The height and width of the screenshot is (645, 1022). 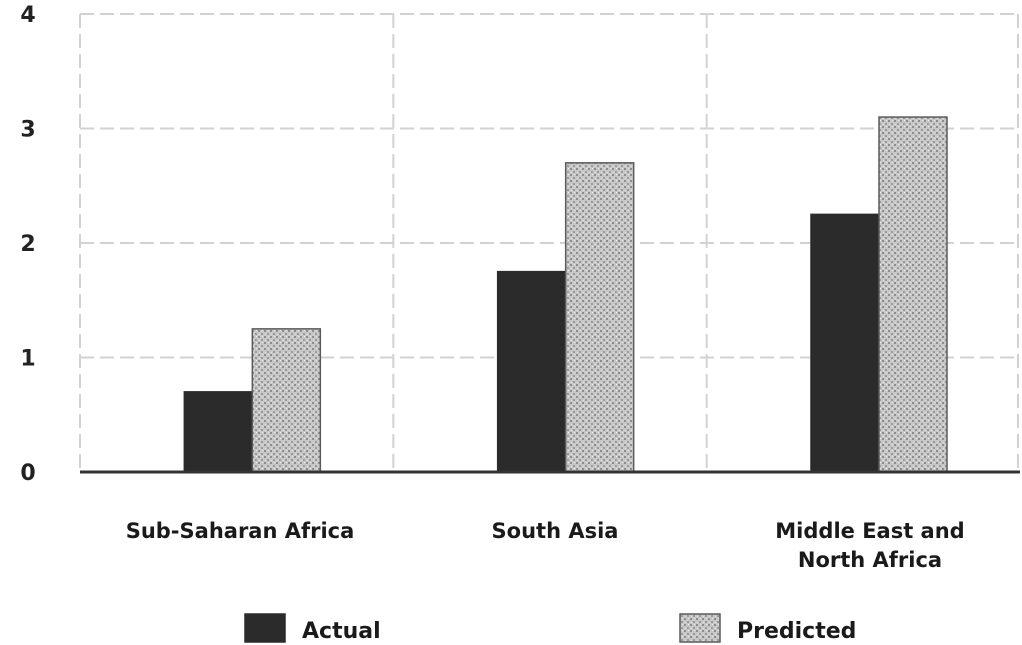 I want to click on y-tick-label: 2, so click(x=27, y=244).